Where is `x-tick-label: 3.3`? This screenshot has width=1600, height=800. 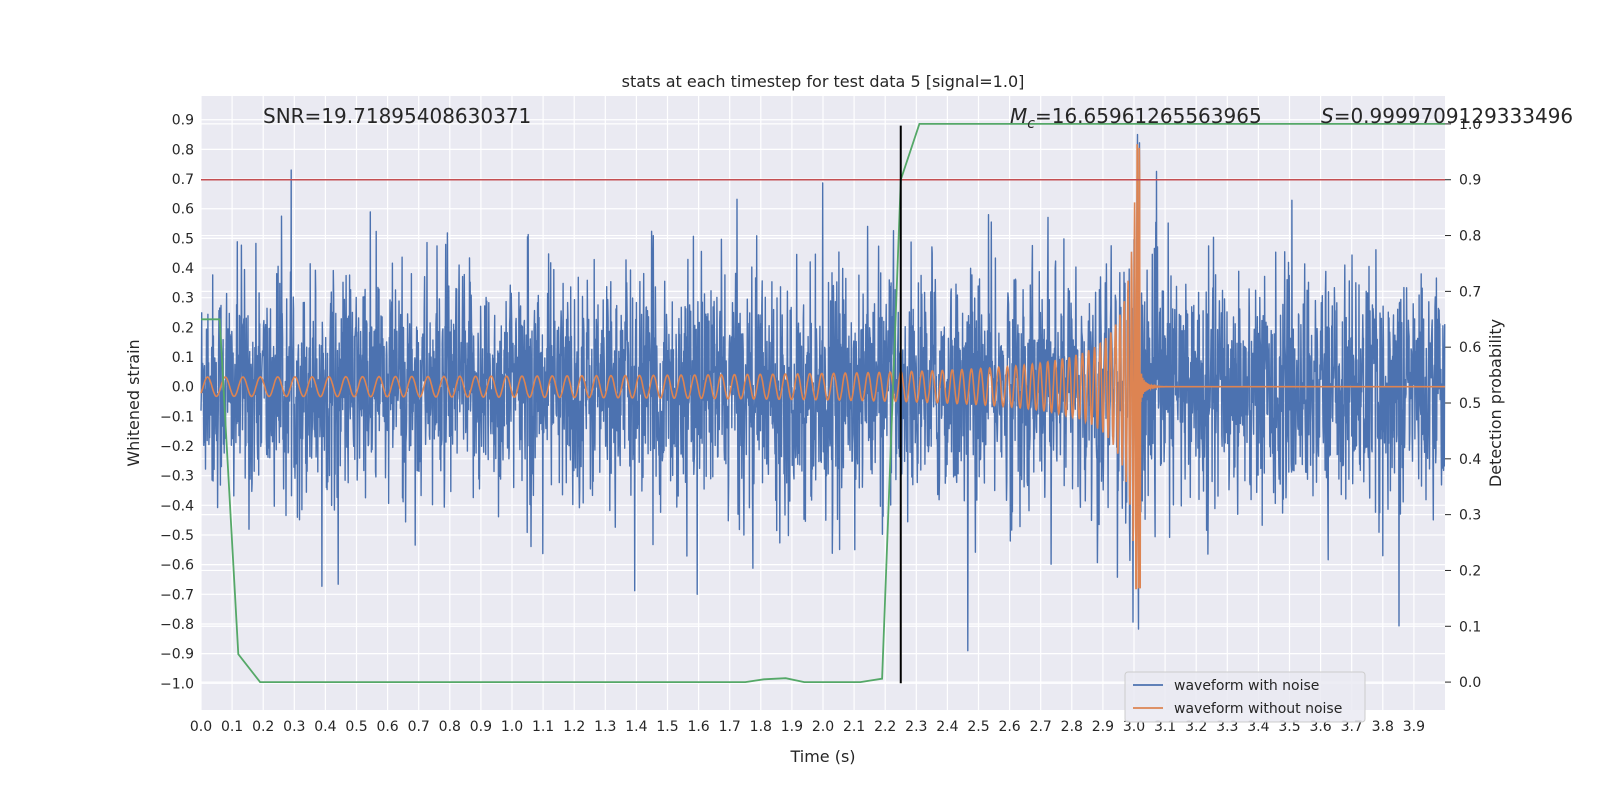
x-tick-label: 3.3 is located at coordinates (1227, 727).